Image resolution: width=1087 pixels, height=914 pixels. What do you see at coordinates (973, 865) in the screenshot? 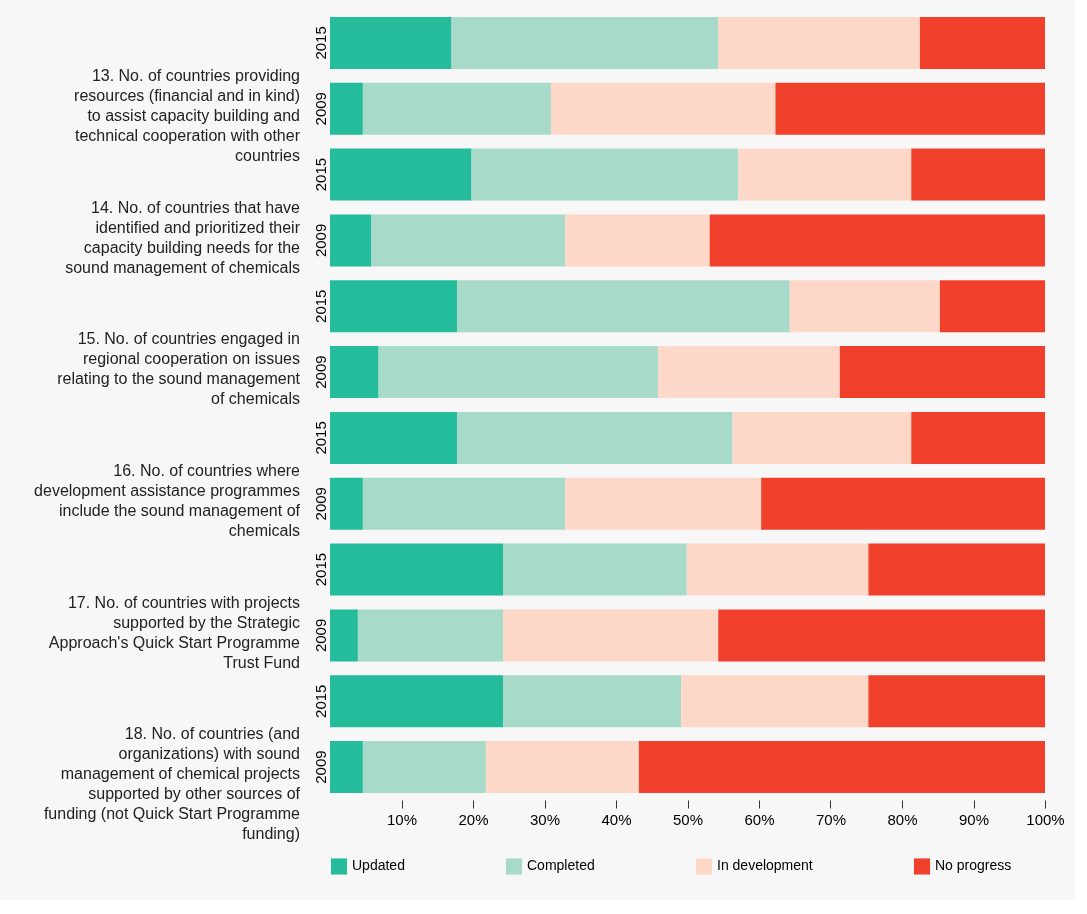
I see `legend-label: No progress` at bounding box center [973, 865].